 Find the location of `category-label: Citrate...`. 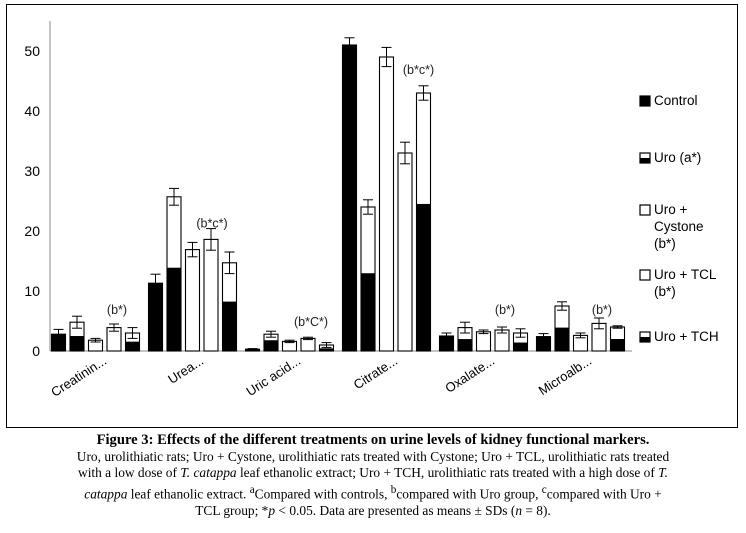

category-label: Citrate... is located at coordinates (375, 372).